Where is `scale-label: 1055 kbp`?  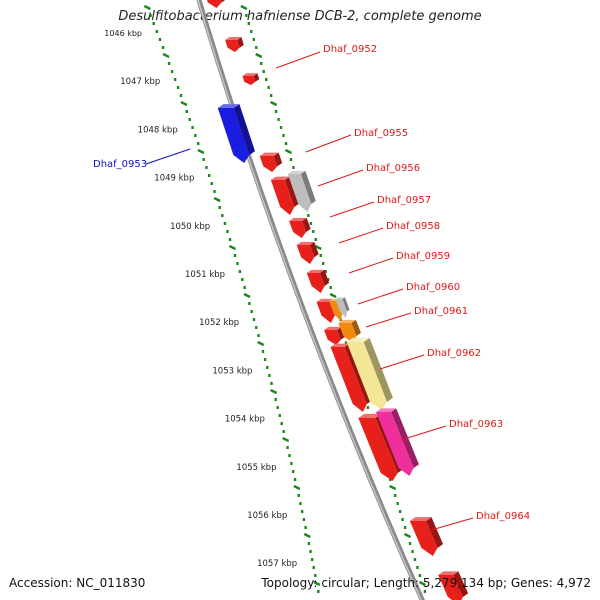 scale-label: 1055 kbp is located at coordinates (256, 468).